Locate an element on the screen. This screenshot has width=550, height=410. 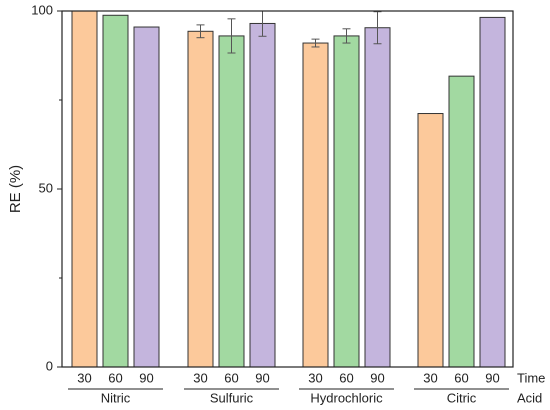
group-label: Hydrochloric is located at coordinates (346, 397).